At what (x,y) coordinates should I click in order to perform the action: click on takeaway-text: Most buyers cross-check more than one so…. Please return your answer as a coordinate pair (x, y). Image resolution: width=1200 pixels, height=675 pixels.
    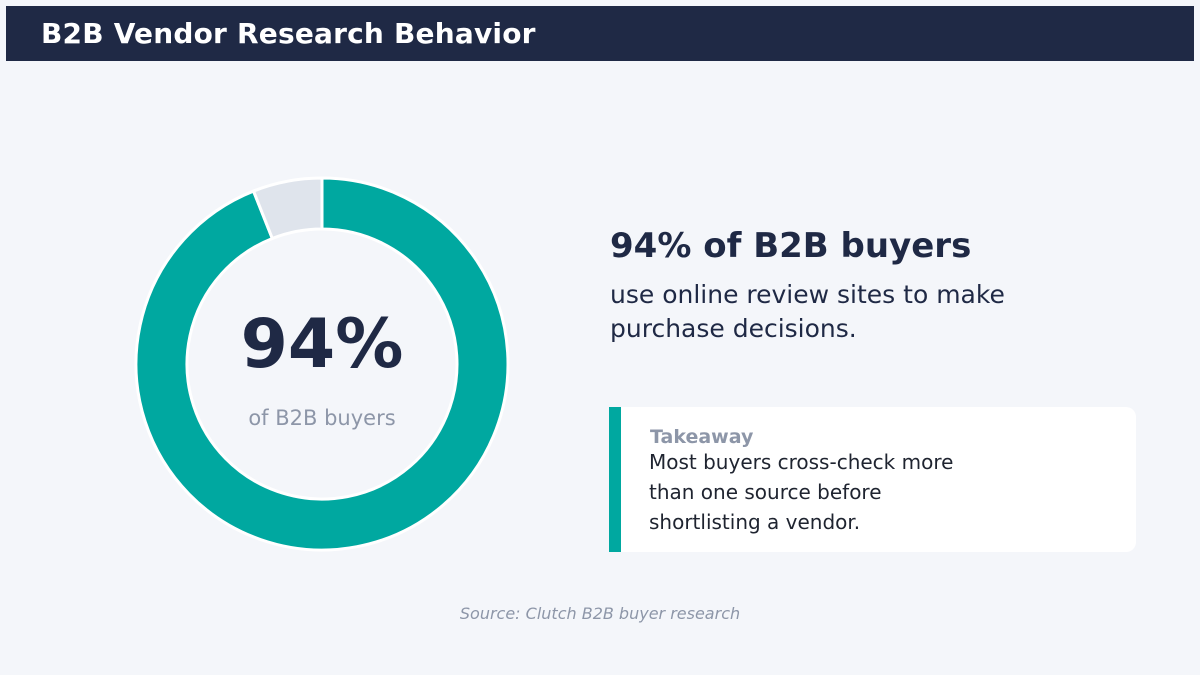
    Looking at the image, I should click on (801, 492).